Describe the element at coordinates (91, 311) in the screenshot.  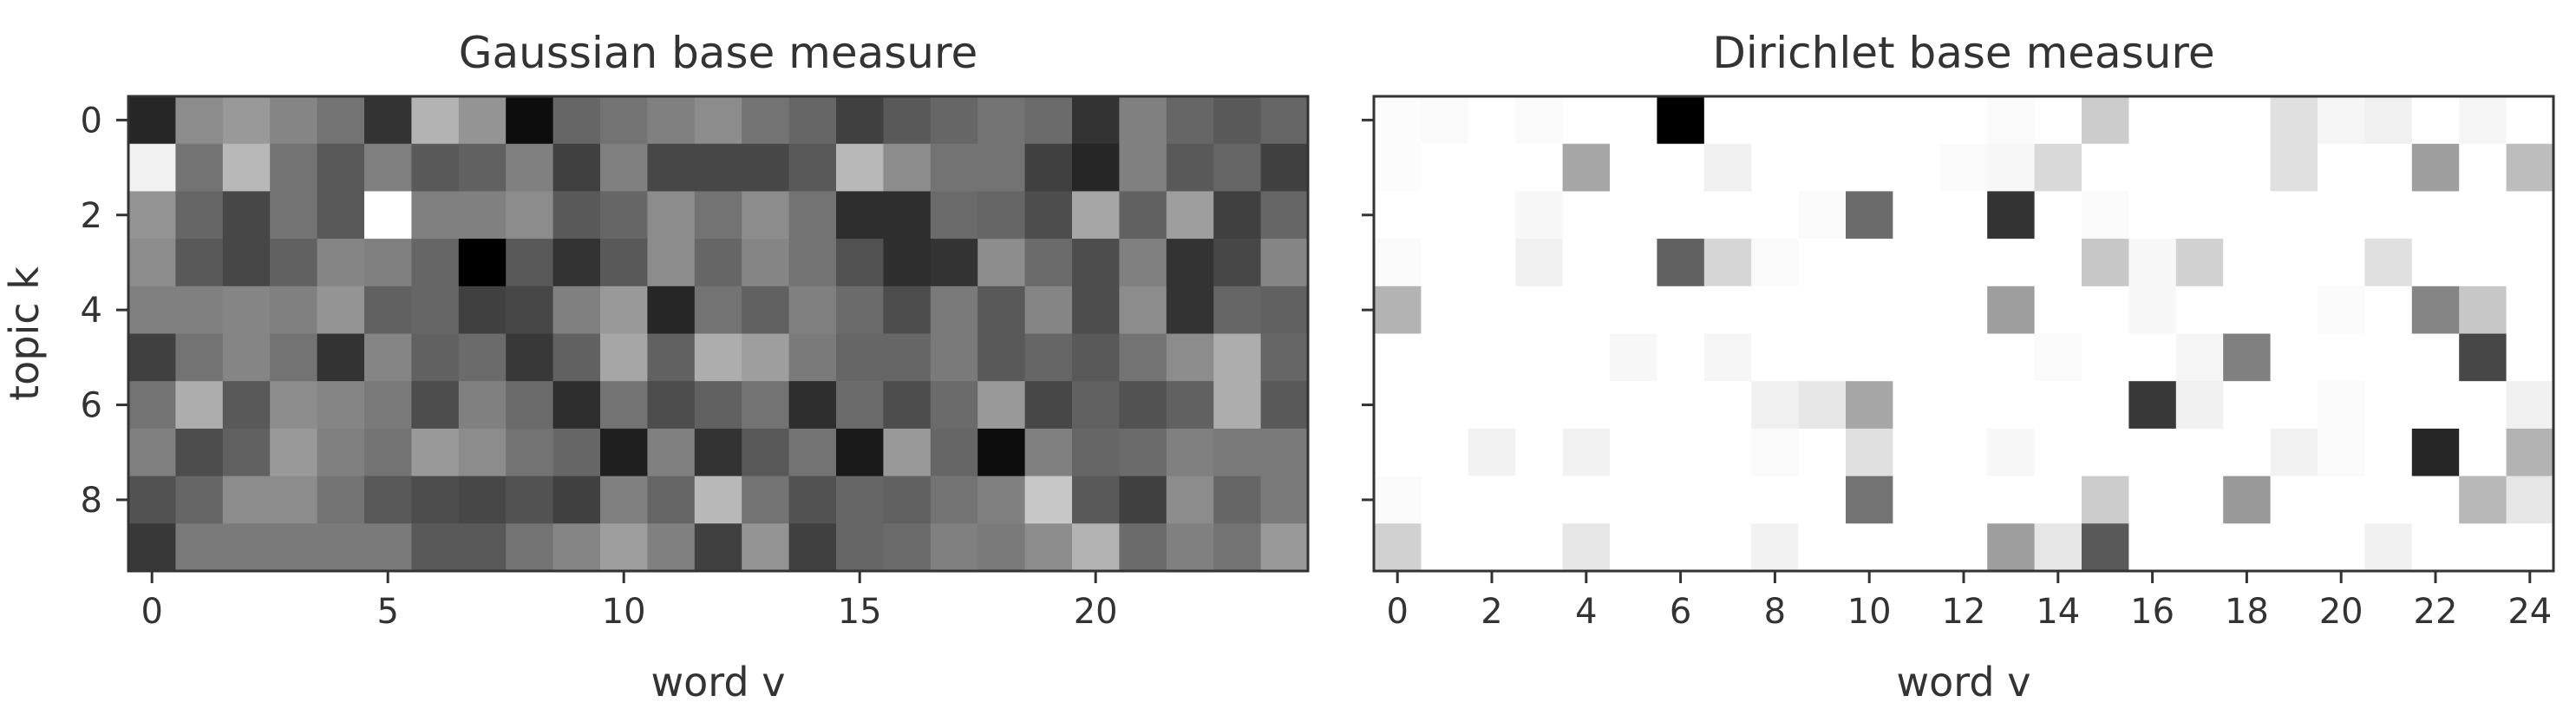
I see `y-tick-label: 4` at that location.